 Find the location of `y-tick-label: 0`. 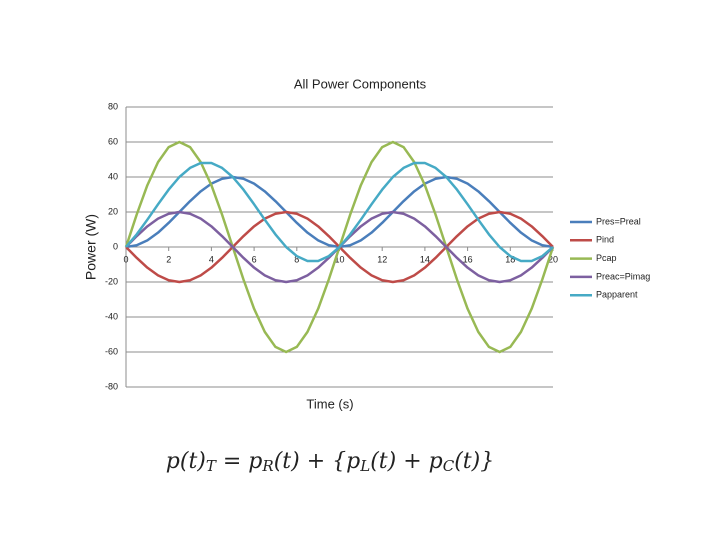

y-tick-label: 0 is located at coordinates (115, 246).